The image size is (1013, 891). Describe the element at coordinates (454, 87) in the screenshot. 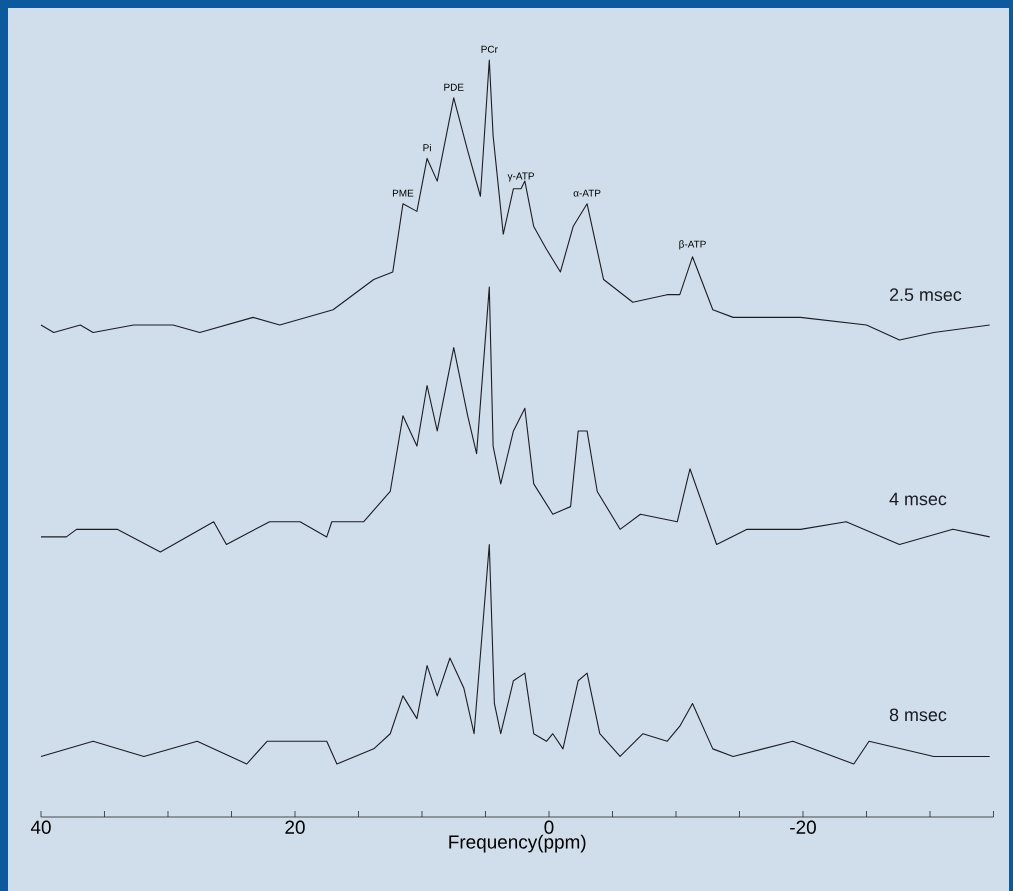

I see `annotation: PDE` at that location.